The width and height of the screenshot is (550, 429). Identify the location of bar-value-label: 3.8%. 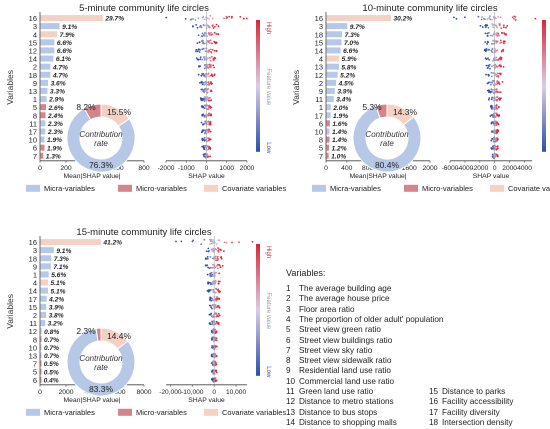
(56, 316).